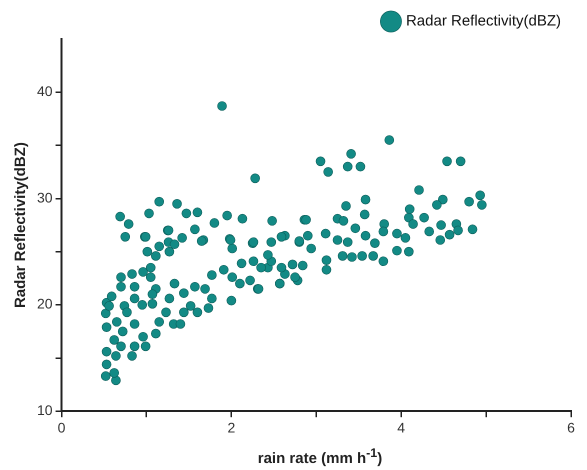  I want to click on legend-label: Radar Reflectivity(dBZ), so click(484, 21).